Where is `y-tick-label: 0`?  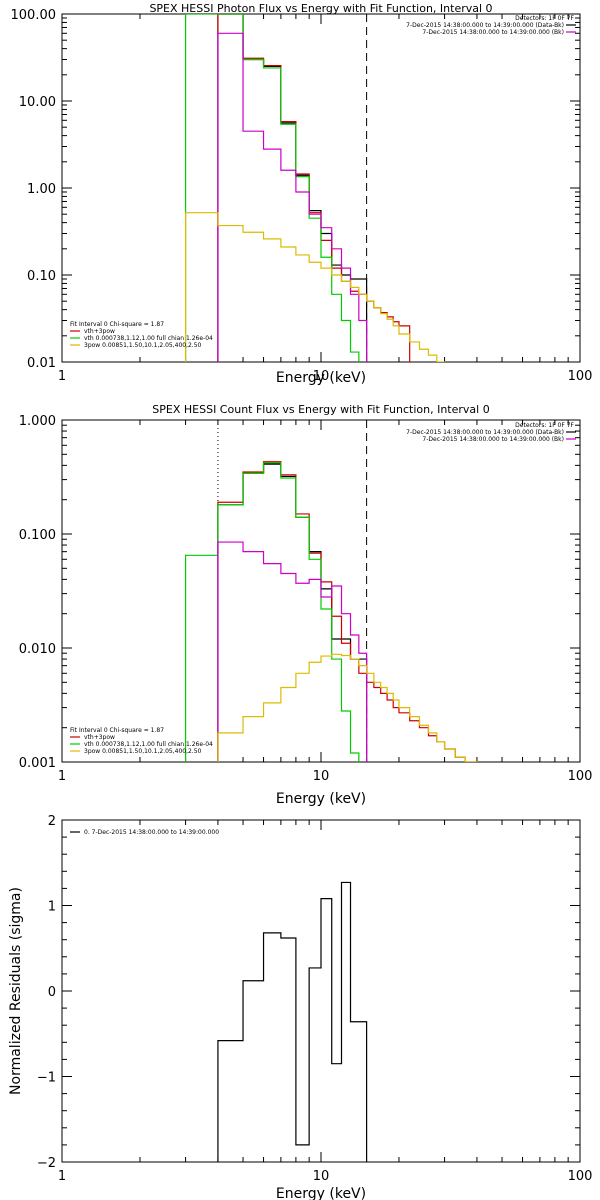
y-tick-label: 0 is located at coordinates (52, 992).